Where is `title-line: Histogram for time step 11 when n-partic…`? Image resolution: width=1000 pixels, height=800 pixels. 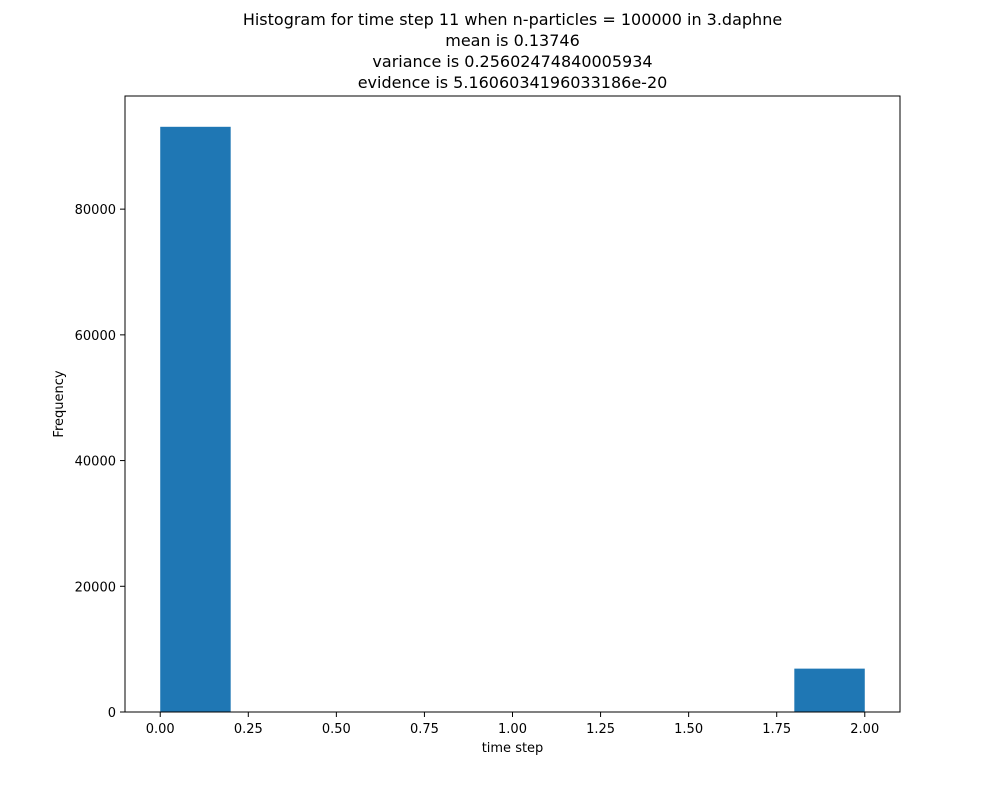
title-line: Histogram for time step 11 when n-partic… is located at coordinates (512, 19).